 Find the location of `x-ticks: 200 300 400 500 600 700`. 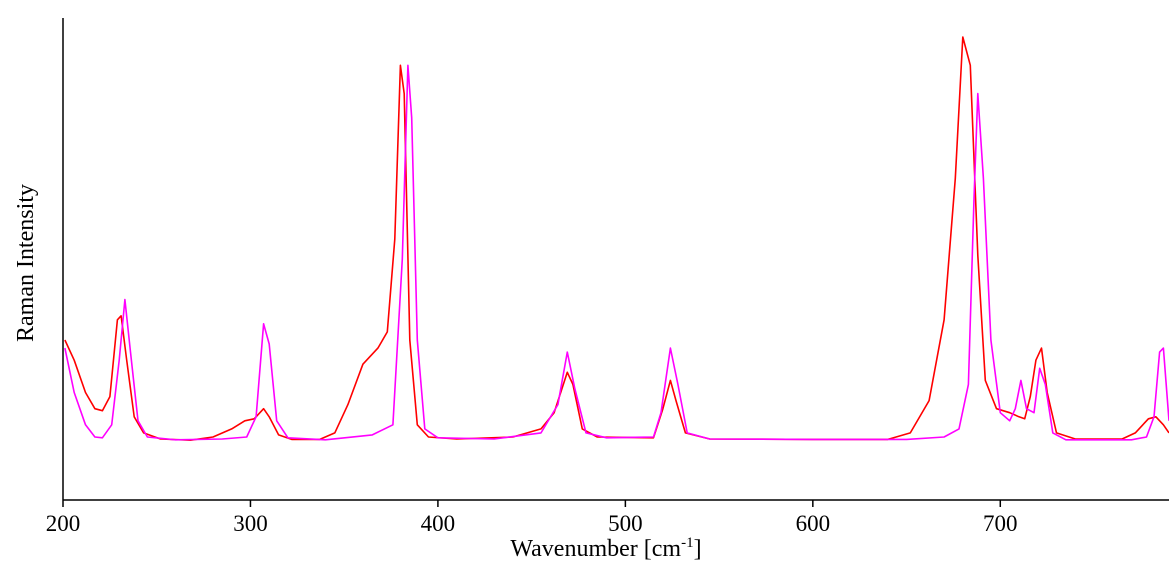

x-ticks: 200 300 400 500 600 700 is located at coordinates (532, 518).